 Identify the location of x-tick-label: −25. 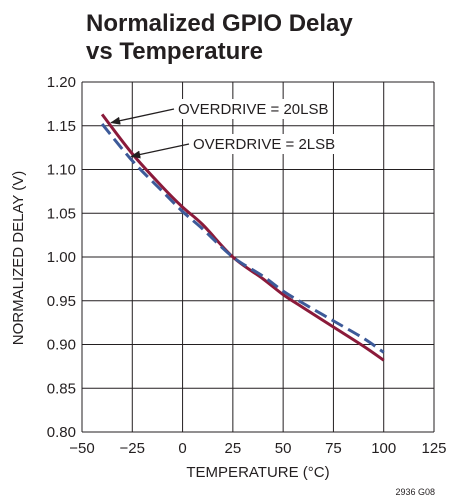
(132, 448).